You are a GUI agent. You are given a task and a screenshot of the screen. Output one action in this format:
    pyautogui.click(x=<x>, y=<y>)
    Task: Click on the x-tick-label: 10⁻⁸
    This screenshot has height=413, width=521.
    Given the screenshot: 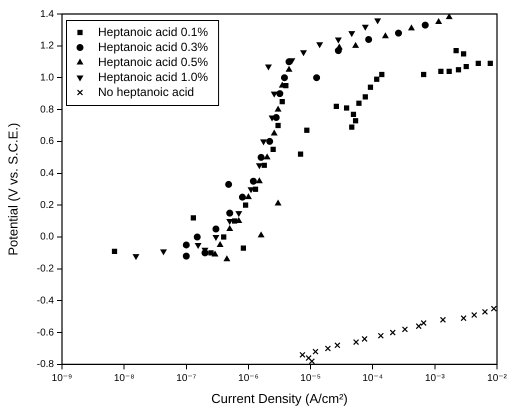 What is the action you would take?
    pyautogui.click(x=124, y=378)
    